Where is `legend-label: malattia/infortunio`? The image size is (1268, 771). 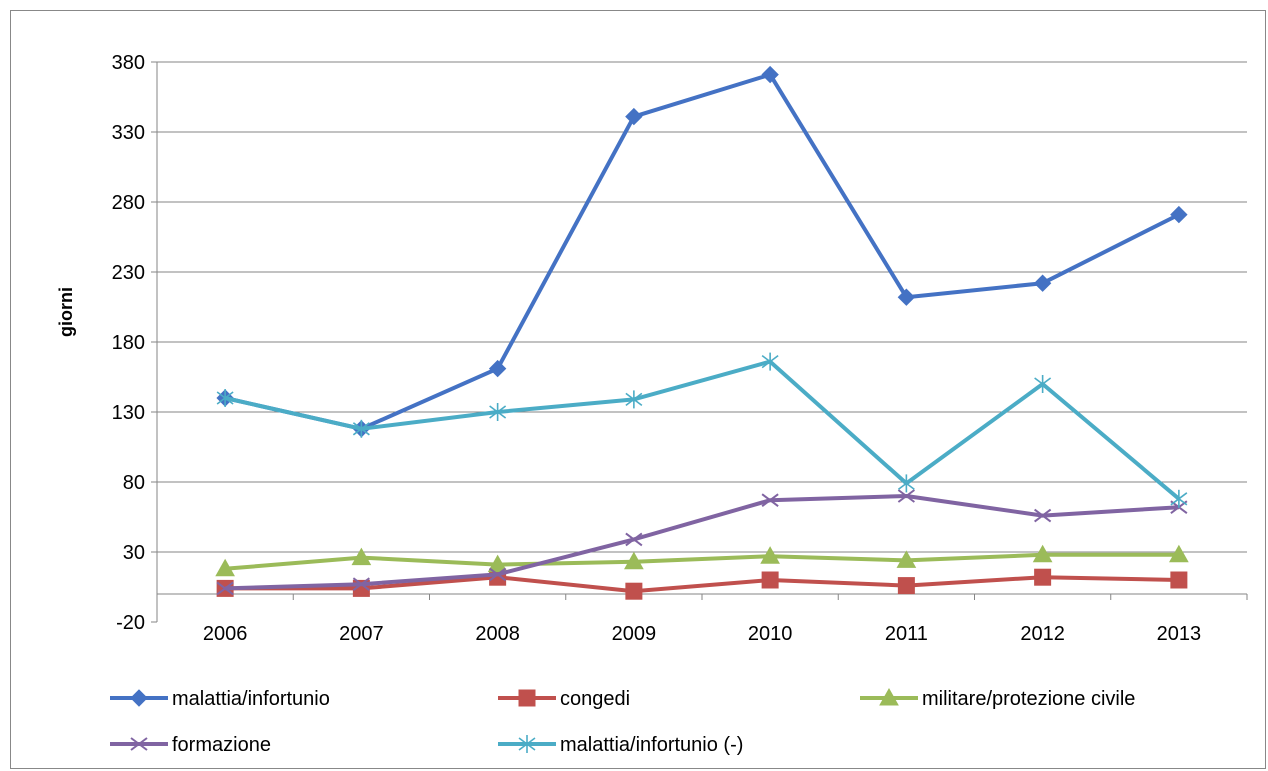
legend-label: malattia/infortunio is located at coordinates (251, 699).